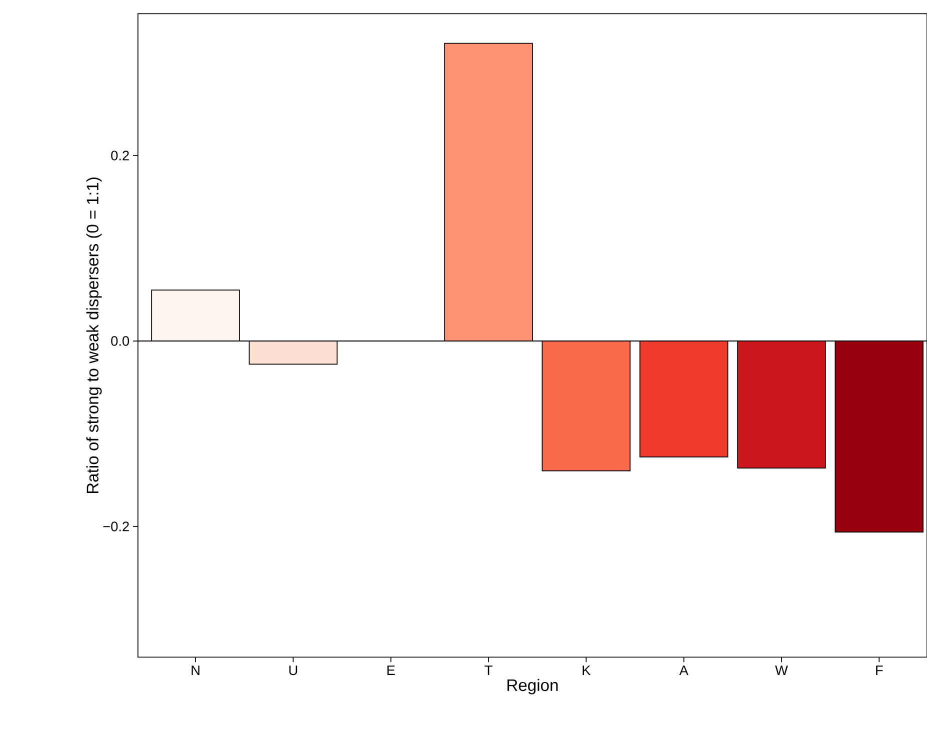 Image resolution: width=927 pixels, height=735 pixels. Describe the element at coordinates (120, 155) in the screenshot. I see `y-tick-label: 0.2` at that location.